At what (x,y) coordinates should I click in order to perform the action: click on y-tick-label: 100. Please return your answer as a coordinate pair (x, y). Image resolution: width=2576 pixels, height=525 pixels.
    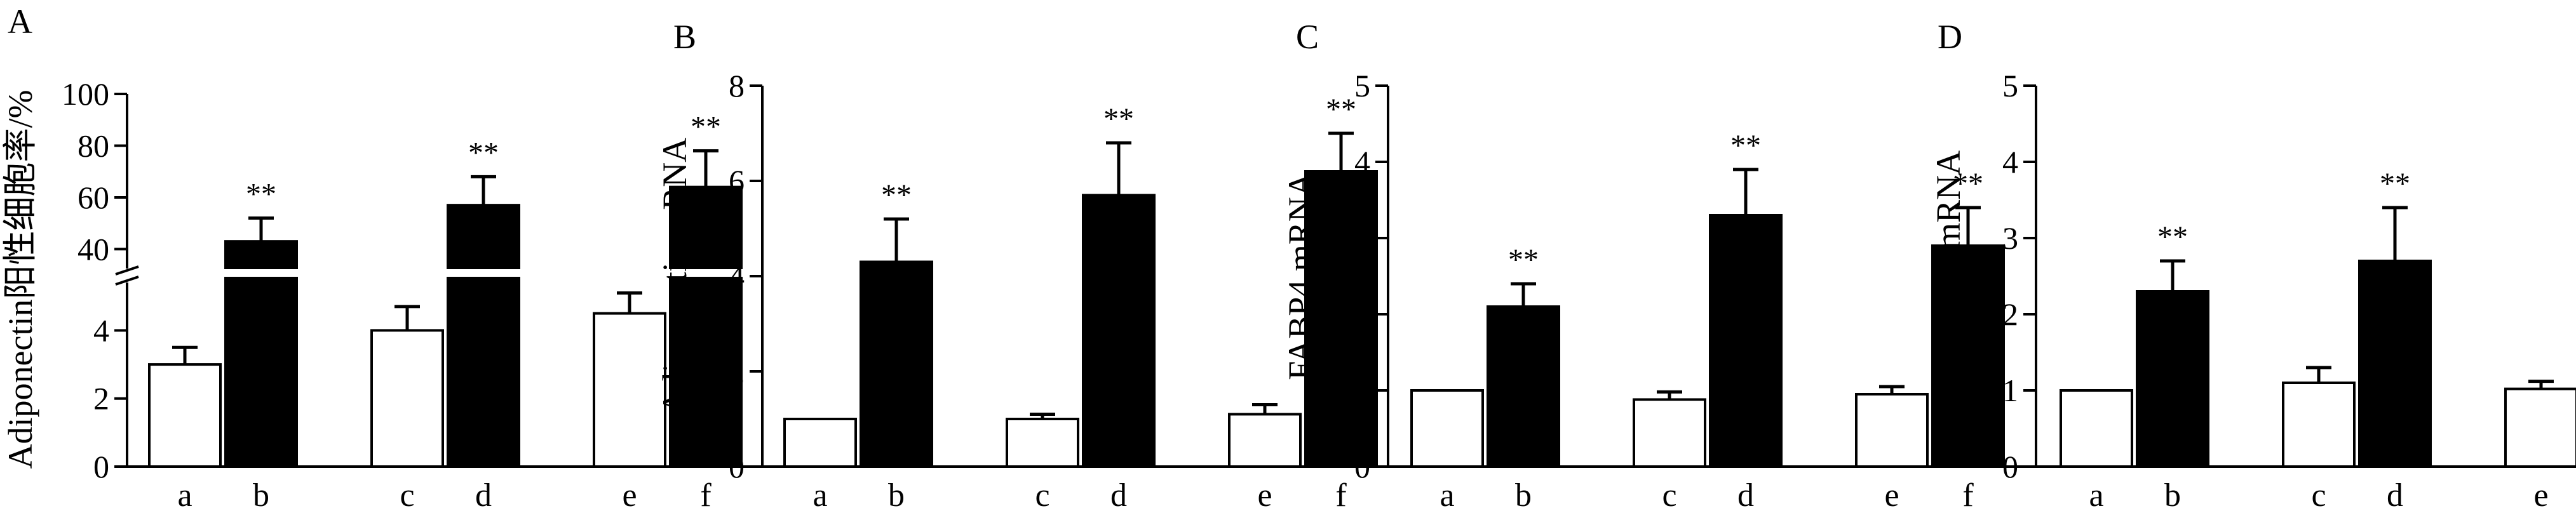
    Looking at the image, I should click on (85, 94).